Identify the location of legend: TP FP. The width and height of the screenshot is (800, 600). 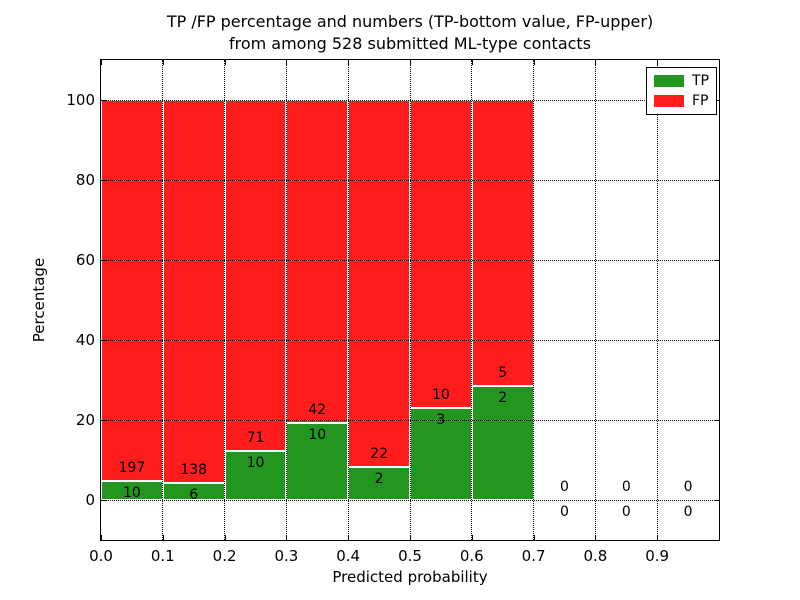
(681, 91).